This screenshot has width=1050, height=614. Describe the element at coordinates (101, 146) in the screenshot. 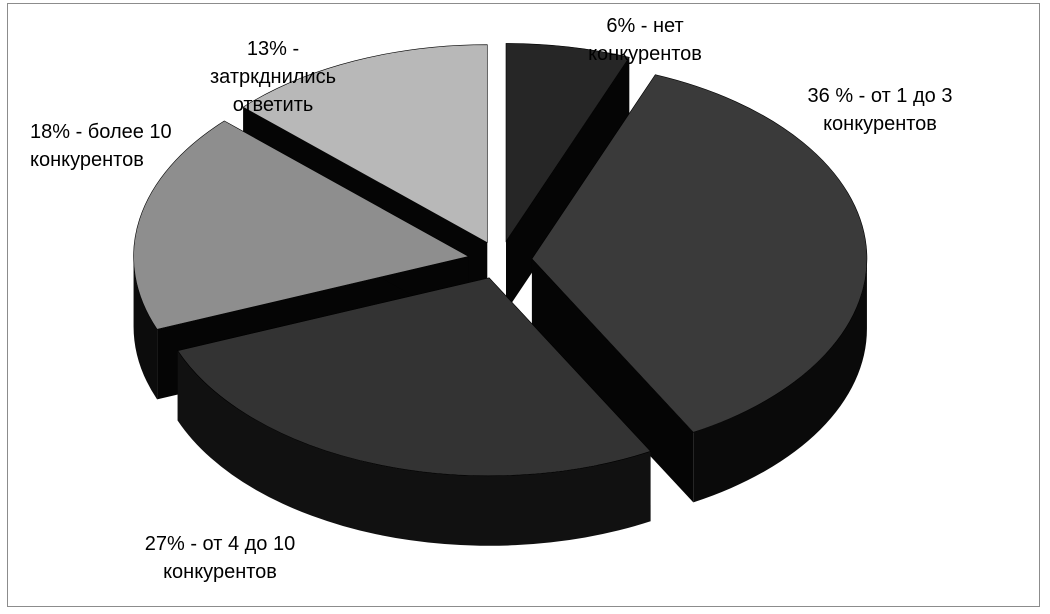

I see `label-more-than-10-competitors: 18% - более 10 конкурентов` at that location.